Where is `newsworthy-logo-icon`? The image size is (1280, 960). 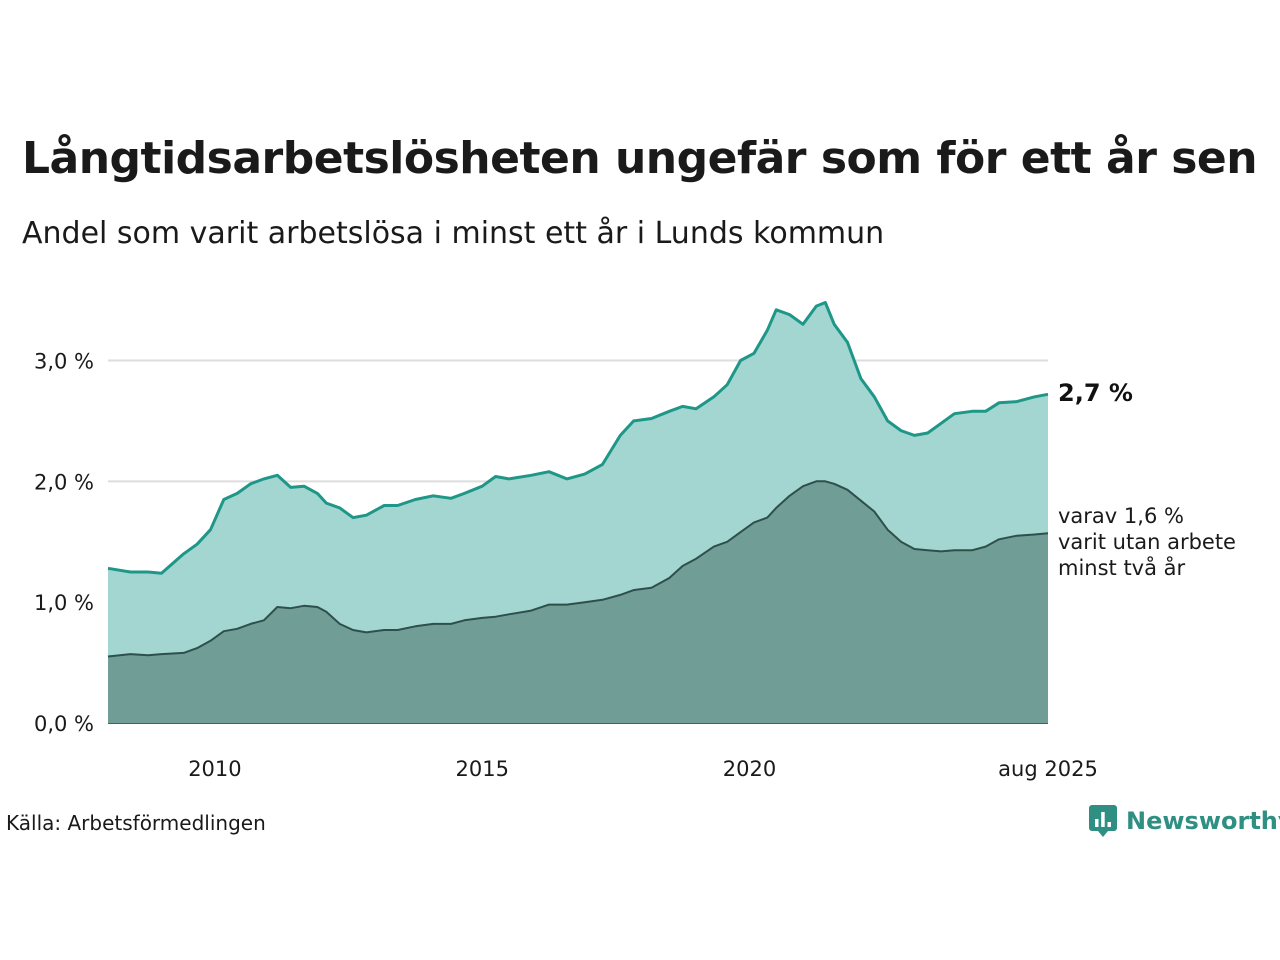 newsworthy-logo-icon is located at coordinates (1103, 821).